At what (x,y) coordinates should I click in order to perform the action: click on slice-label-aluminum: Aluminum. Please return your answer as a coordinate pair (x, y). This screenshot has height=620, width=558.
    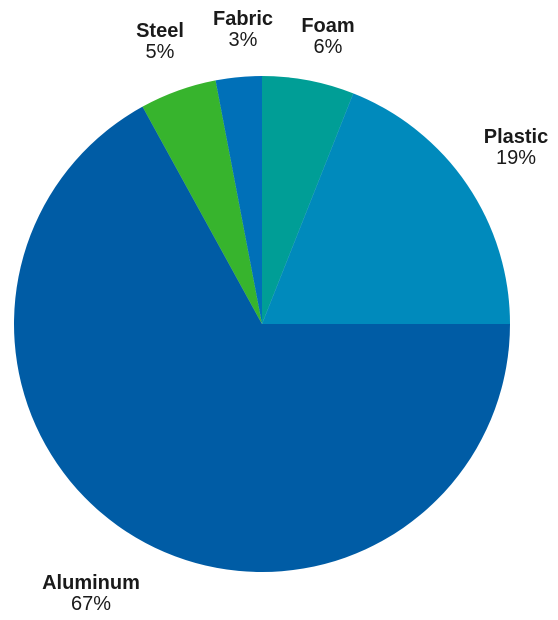
    Looking at the image, I should click on (91, 583).